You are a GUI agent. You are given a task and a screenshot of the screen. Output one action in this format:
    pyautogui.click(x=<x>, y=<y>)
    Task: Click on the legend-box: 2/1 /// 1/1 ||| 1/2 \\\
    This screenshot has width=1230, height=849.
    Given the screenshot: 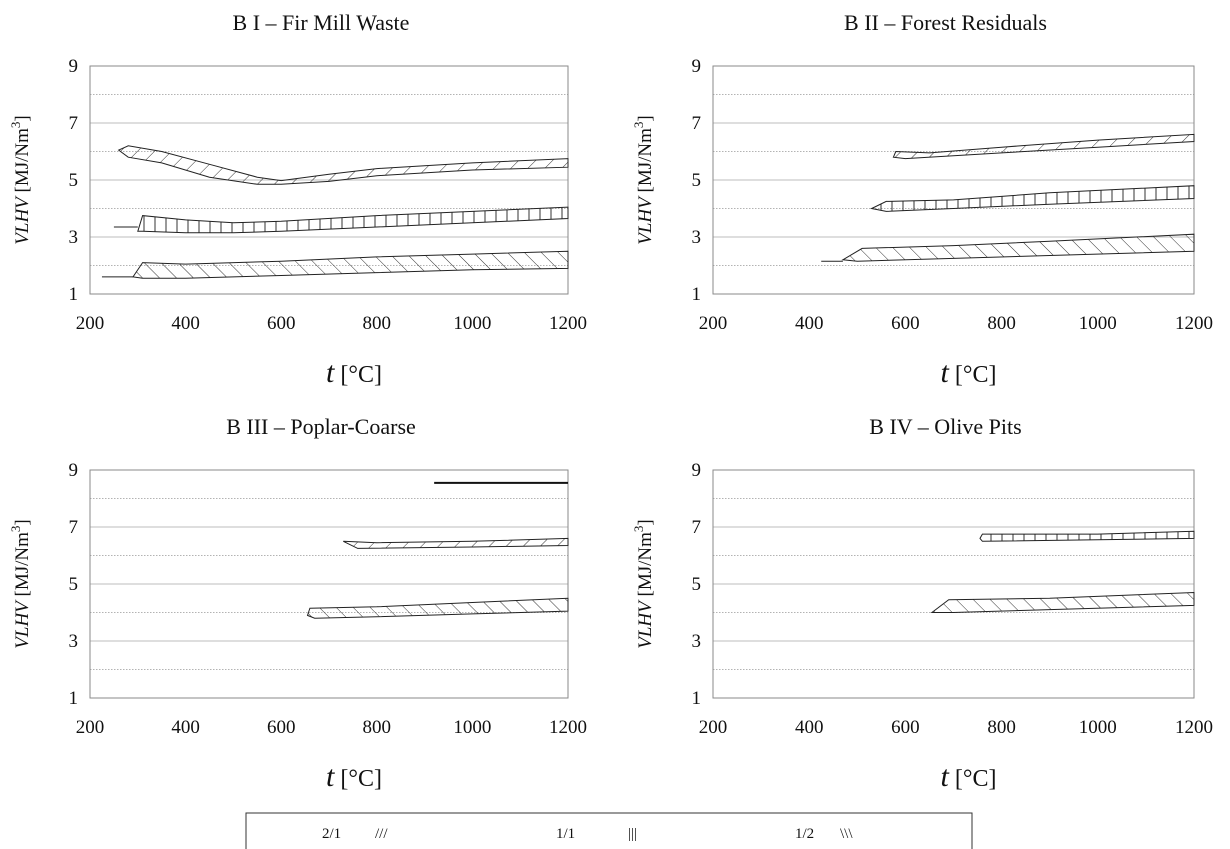 What is the action you would take?
    pyautogui.click(x=609, y=830)
    